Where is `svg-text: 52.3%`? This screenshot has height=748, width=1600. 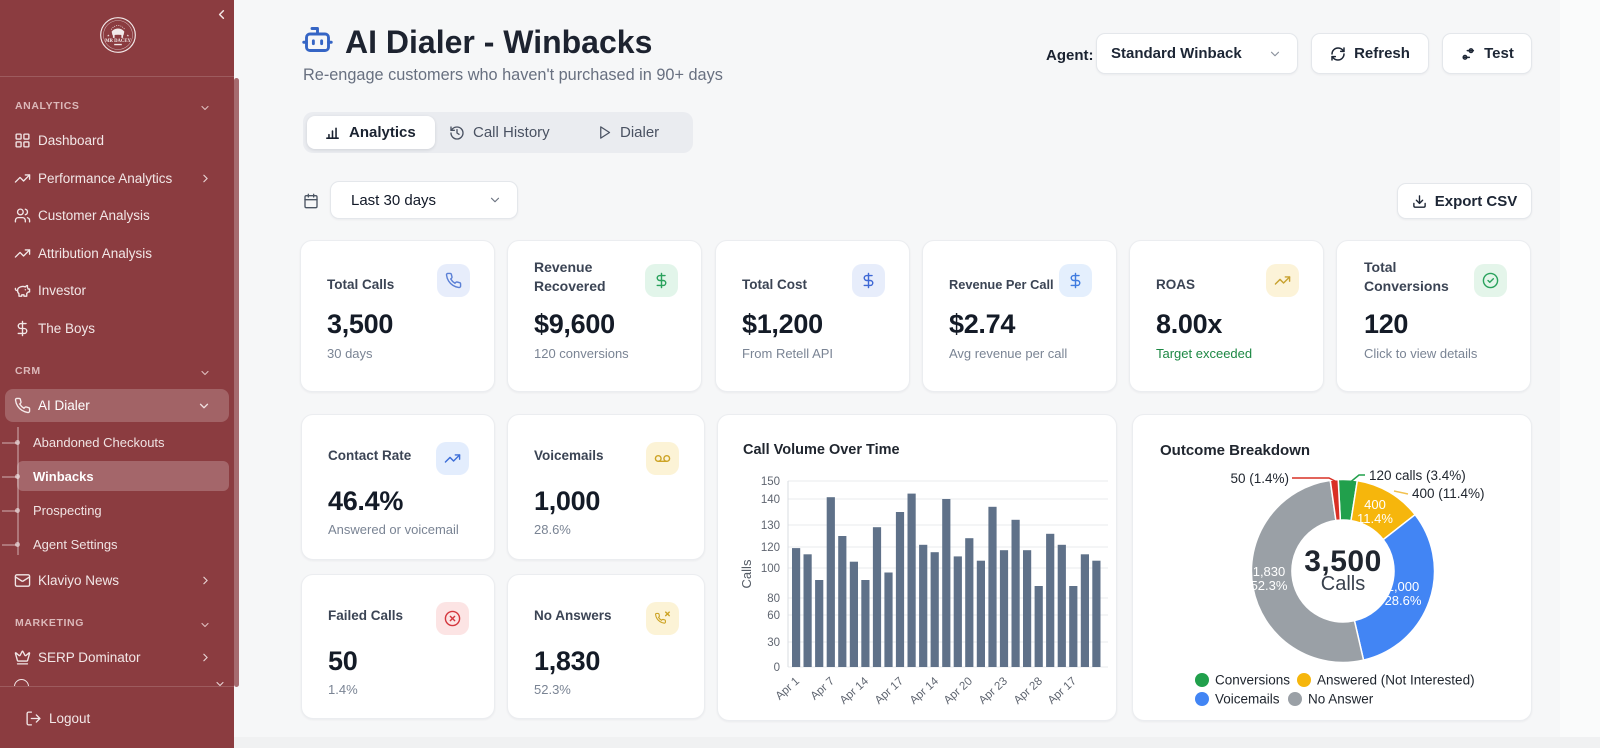
svg-text: 52.3% is located at coordinates (1269, 585).